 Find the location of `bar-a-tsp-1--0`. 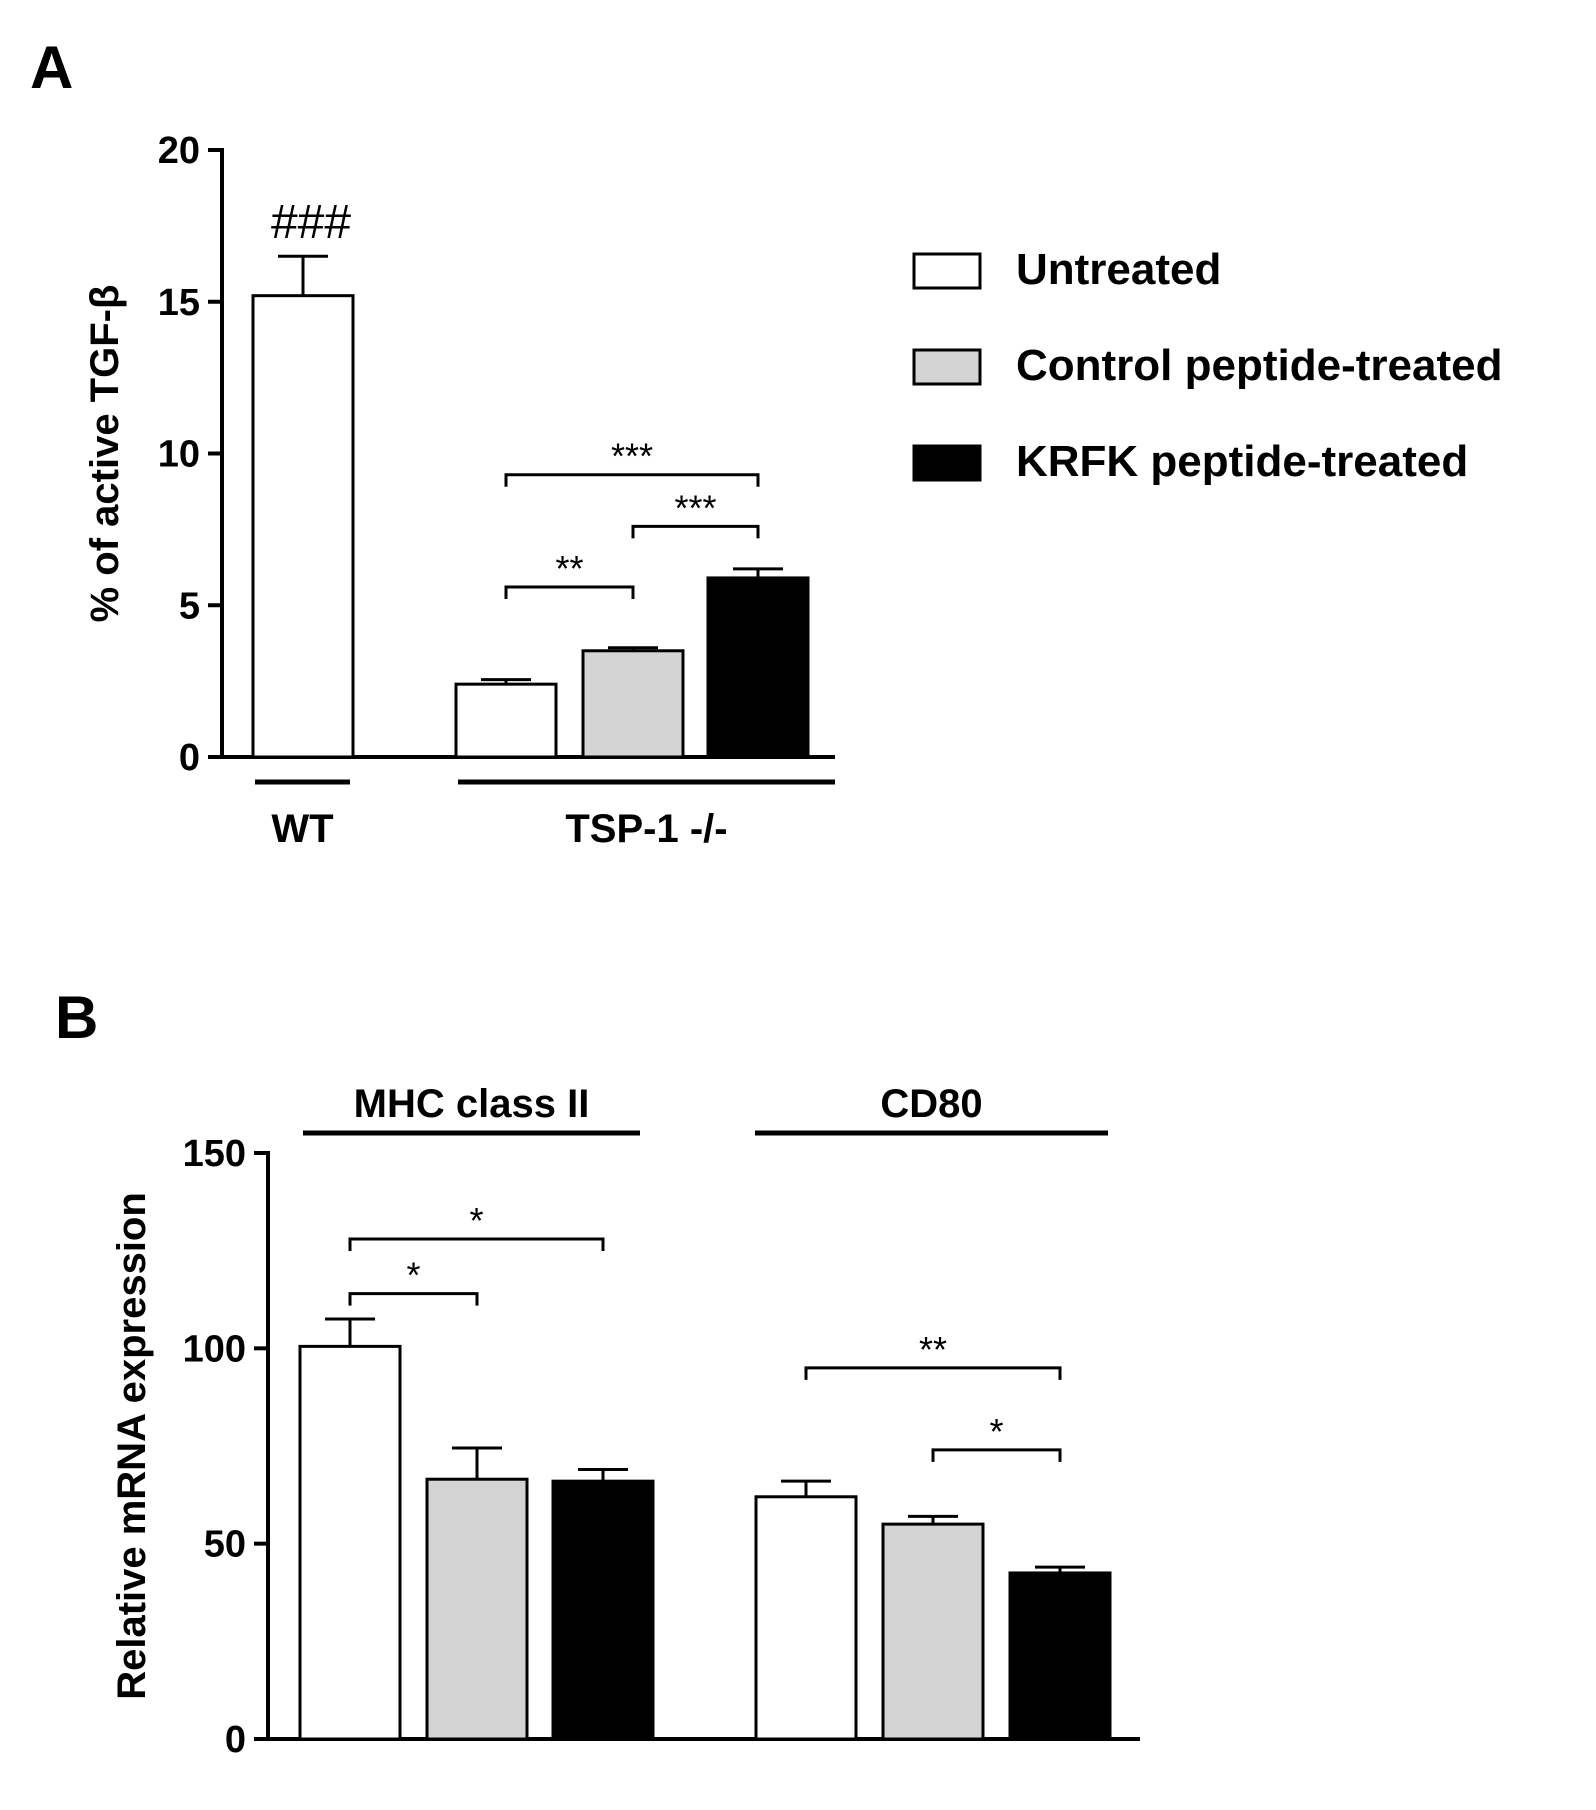

bar-a-tsp-1--0 is located at coordinates (506, 720).